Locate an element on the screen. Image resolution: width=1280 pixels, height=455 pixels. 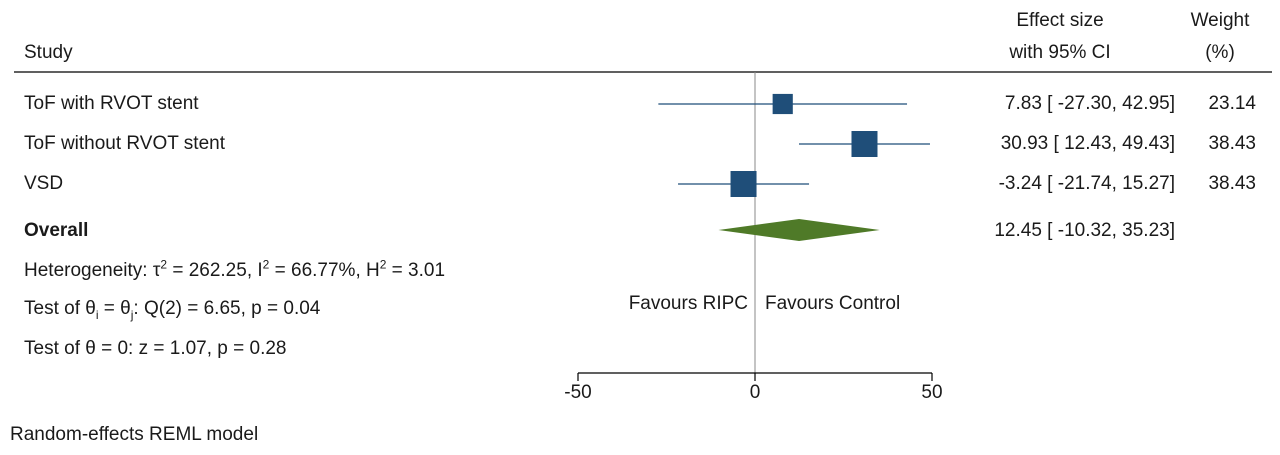
favours-right-label: Favours Control is located at coordinates (833, 303).